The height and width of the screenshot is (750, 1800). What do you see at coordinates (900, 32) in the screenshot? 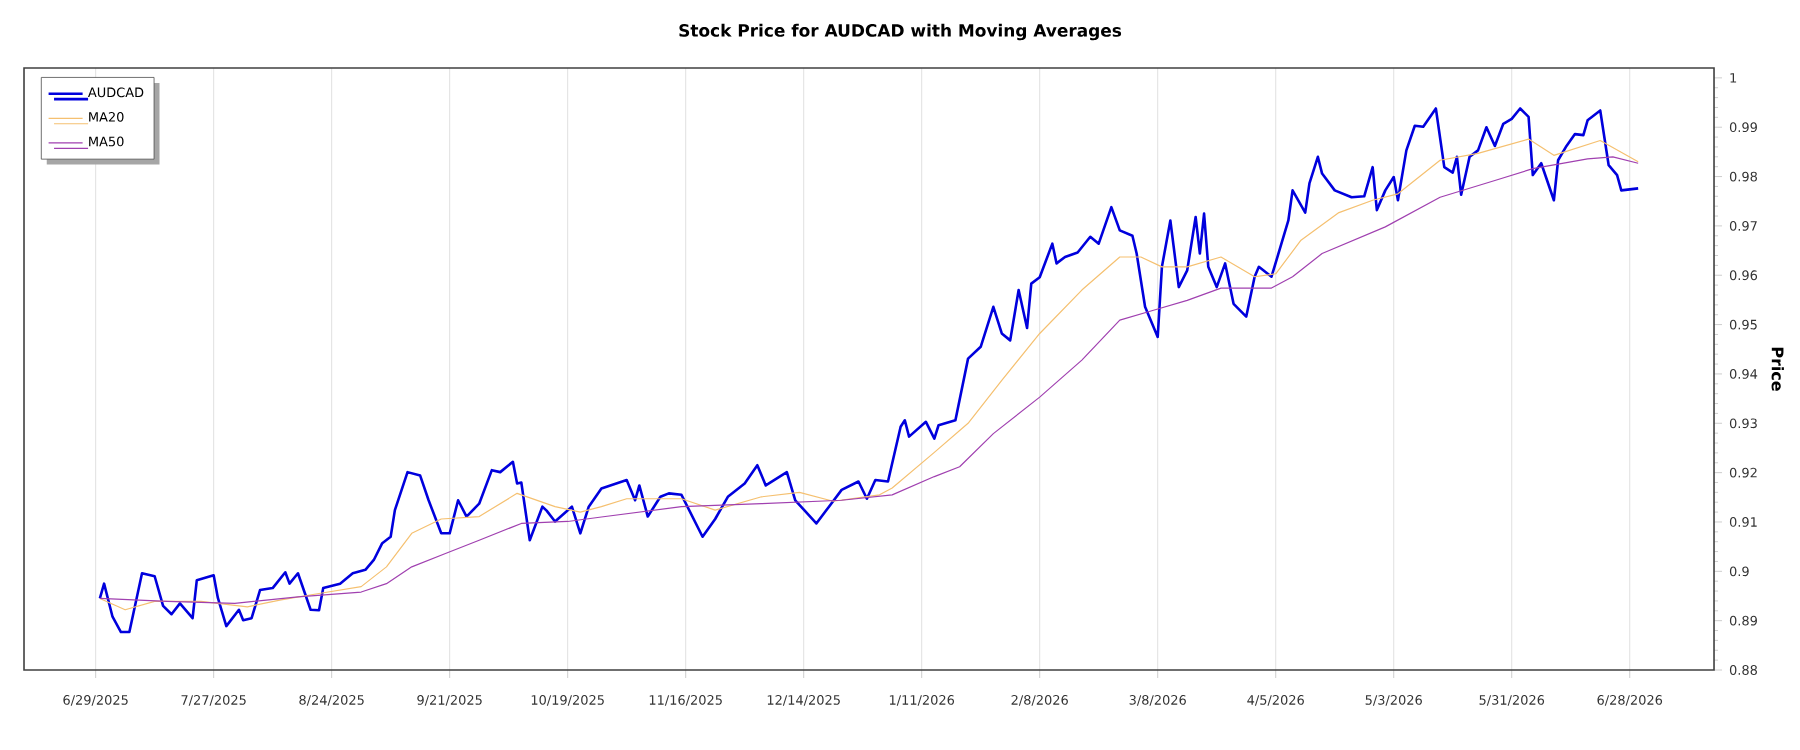
I see `chart-title: Stock Price for AUDCAD with Moving Averages` at bounding box center [900, 32].